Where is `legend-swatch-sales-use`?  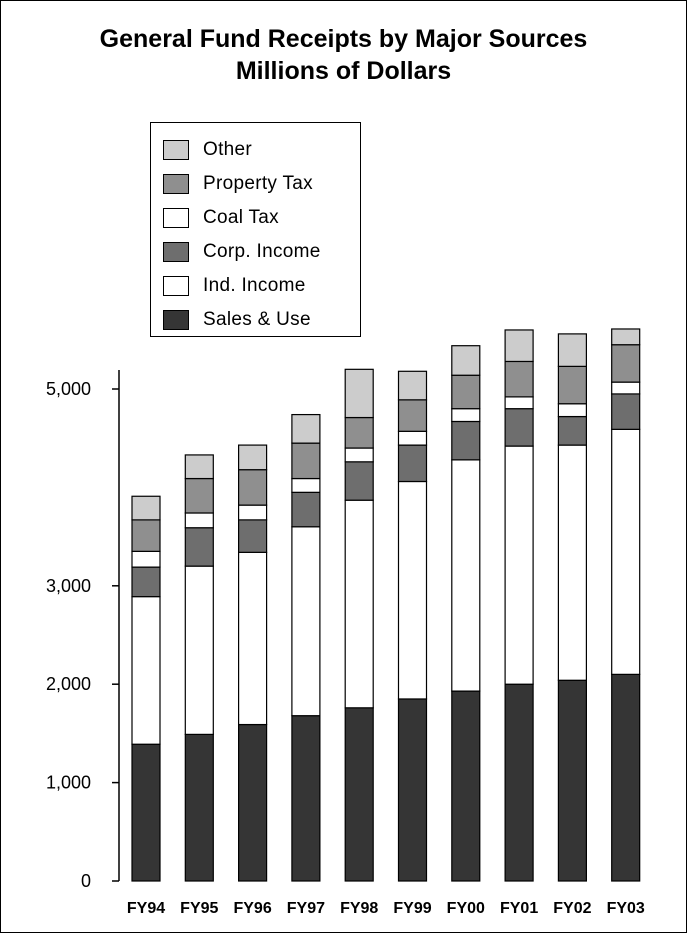 legend-swatch-sales-use is located at coordinates (176, 320).